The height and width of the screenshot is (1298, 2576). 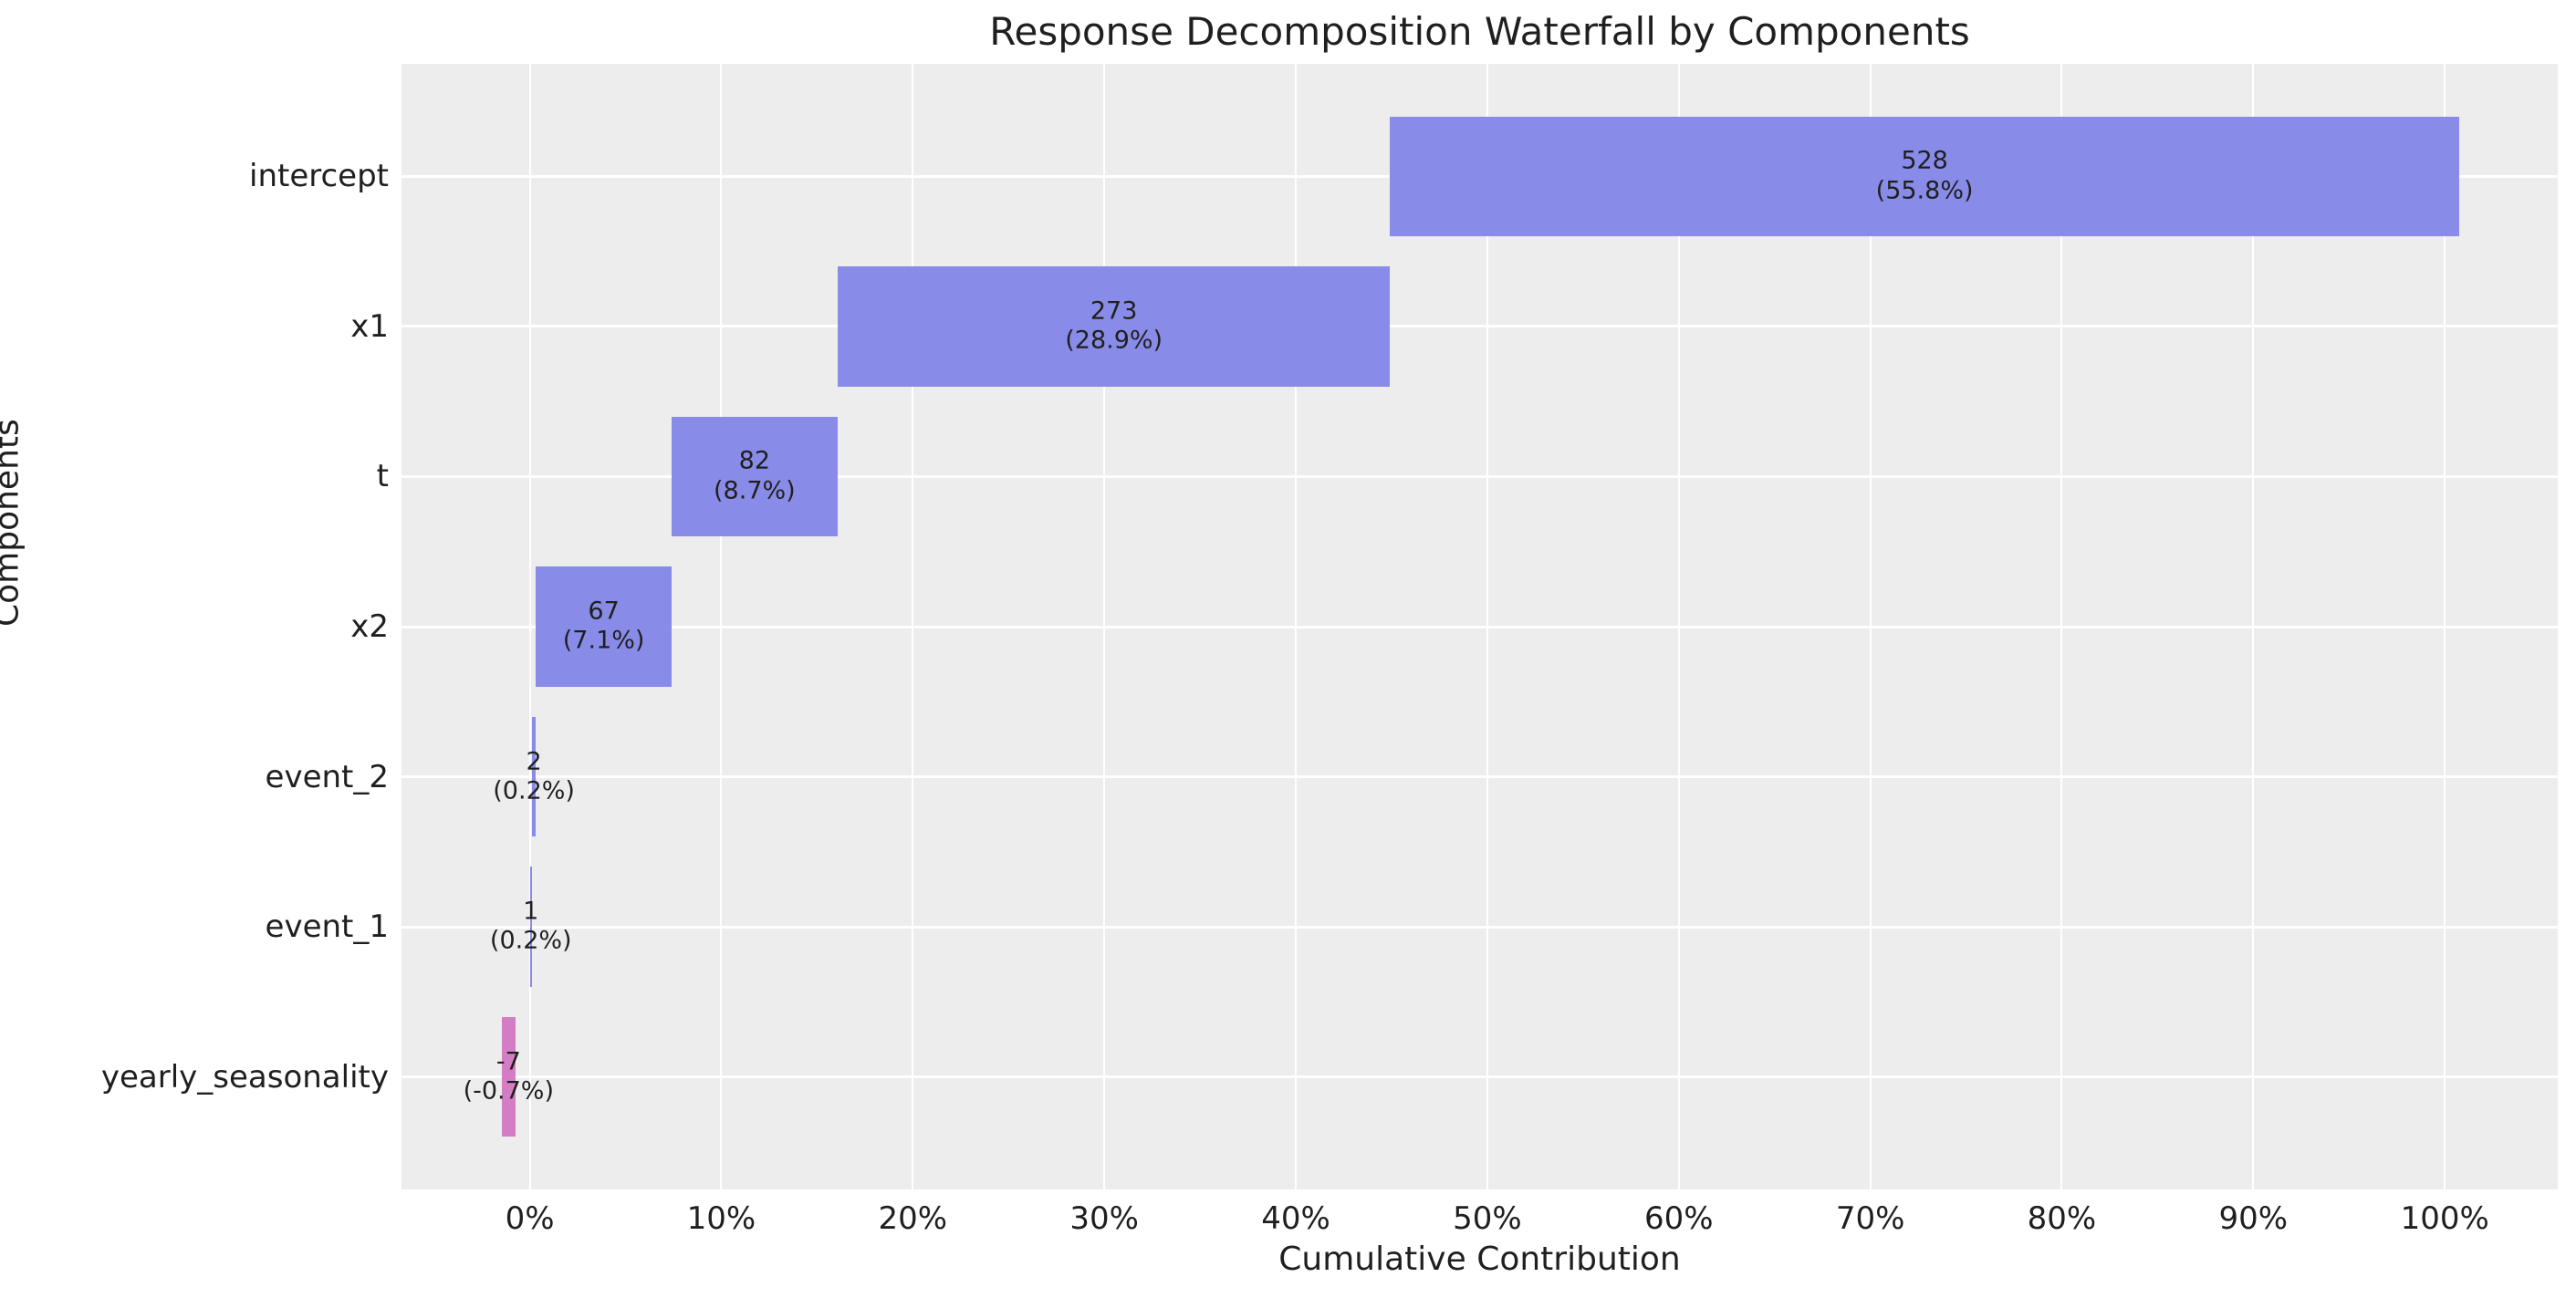 I want to click on waterfall-bar-intercept, so click(x=1924, y=176).